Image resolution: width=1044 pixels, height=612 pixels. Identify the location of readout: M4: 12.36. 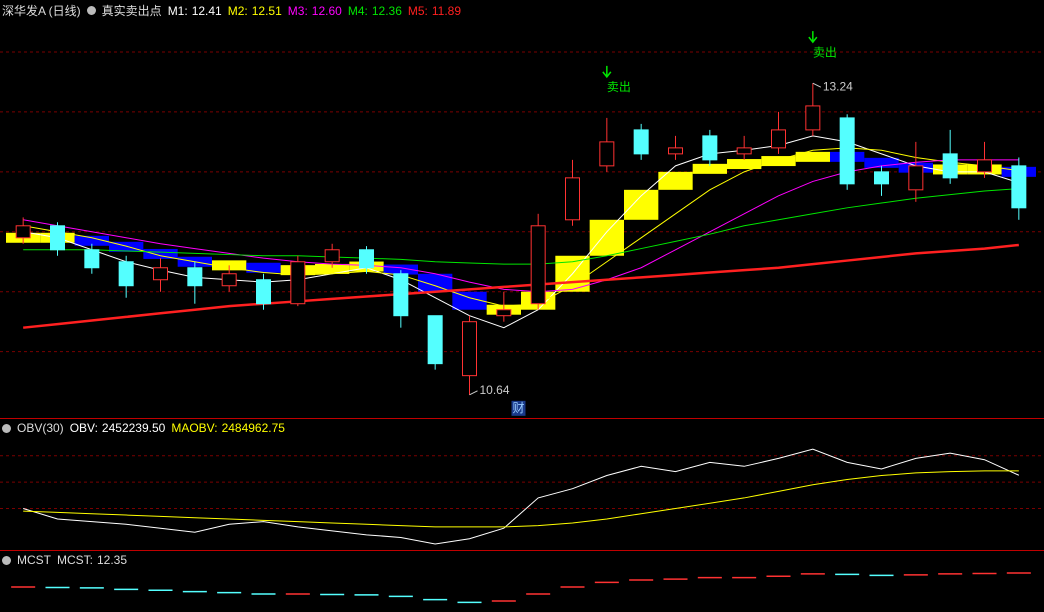
(375, 11).